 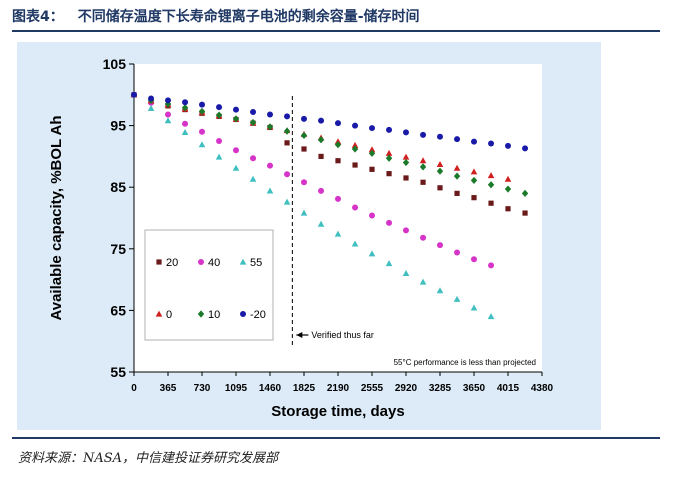 What do you see at coordinates (336, 438) in the screenshot?
I see `bottom-rule` at bounding box center [336, 438].